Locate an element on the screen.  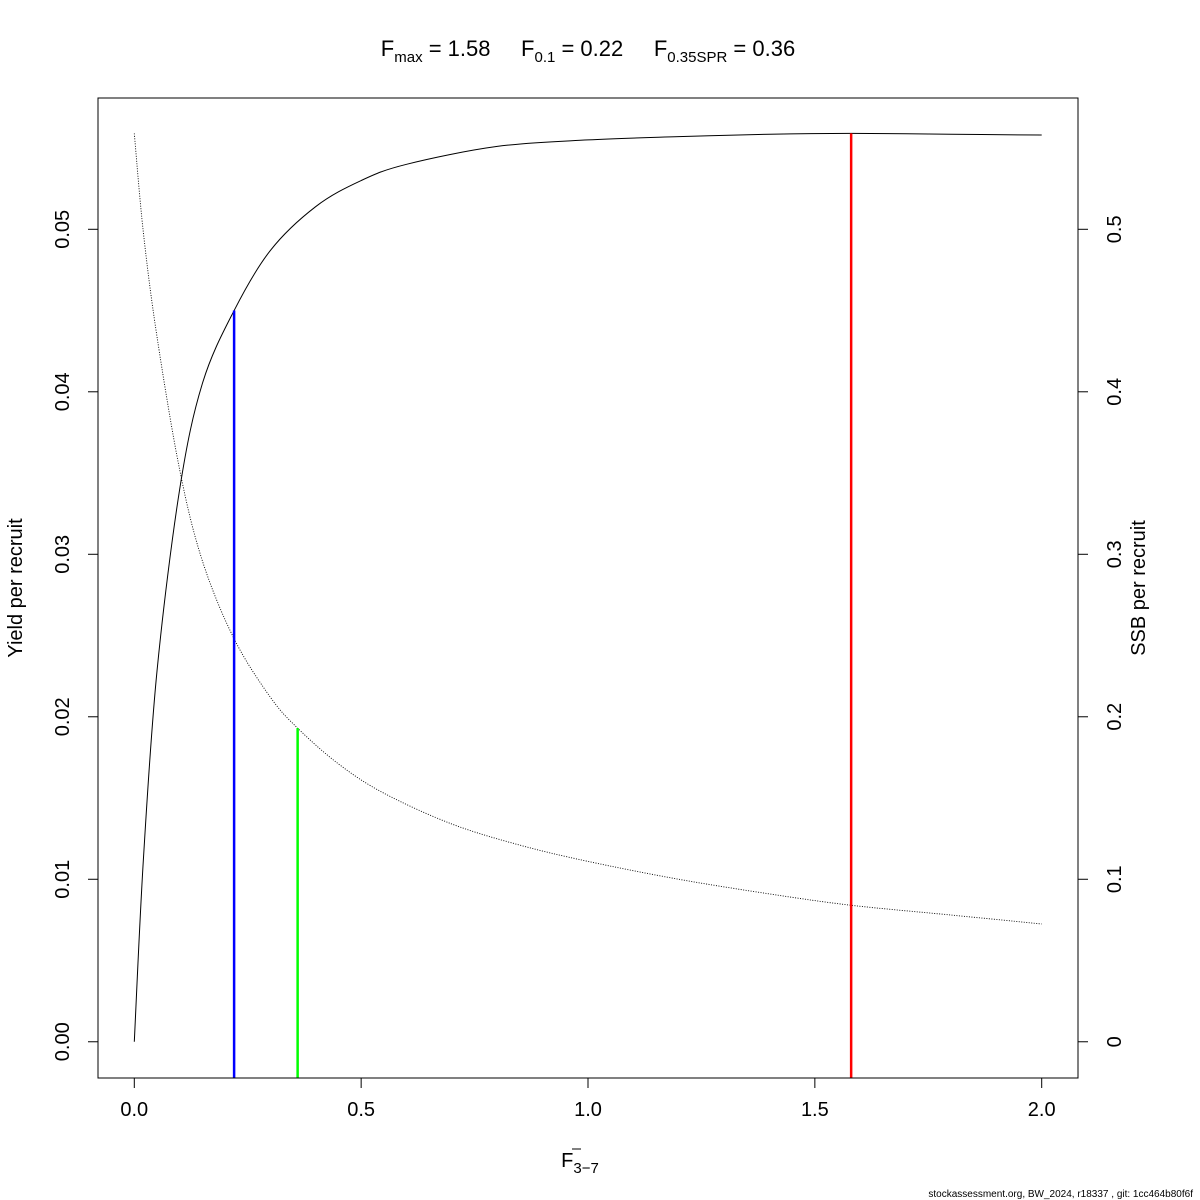
y-left-tick-label: 0.04 is located at coordinates (63, 391).